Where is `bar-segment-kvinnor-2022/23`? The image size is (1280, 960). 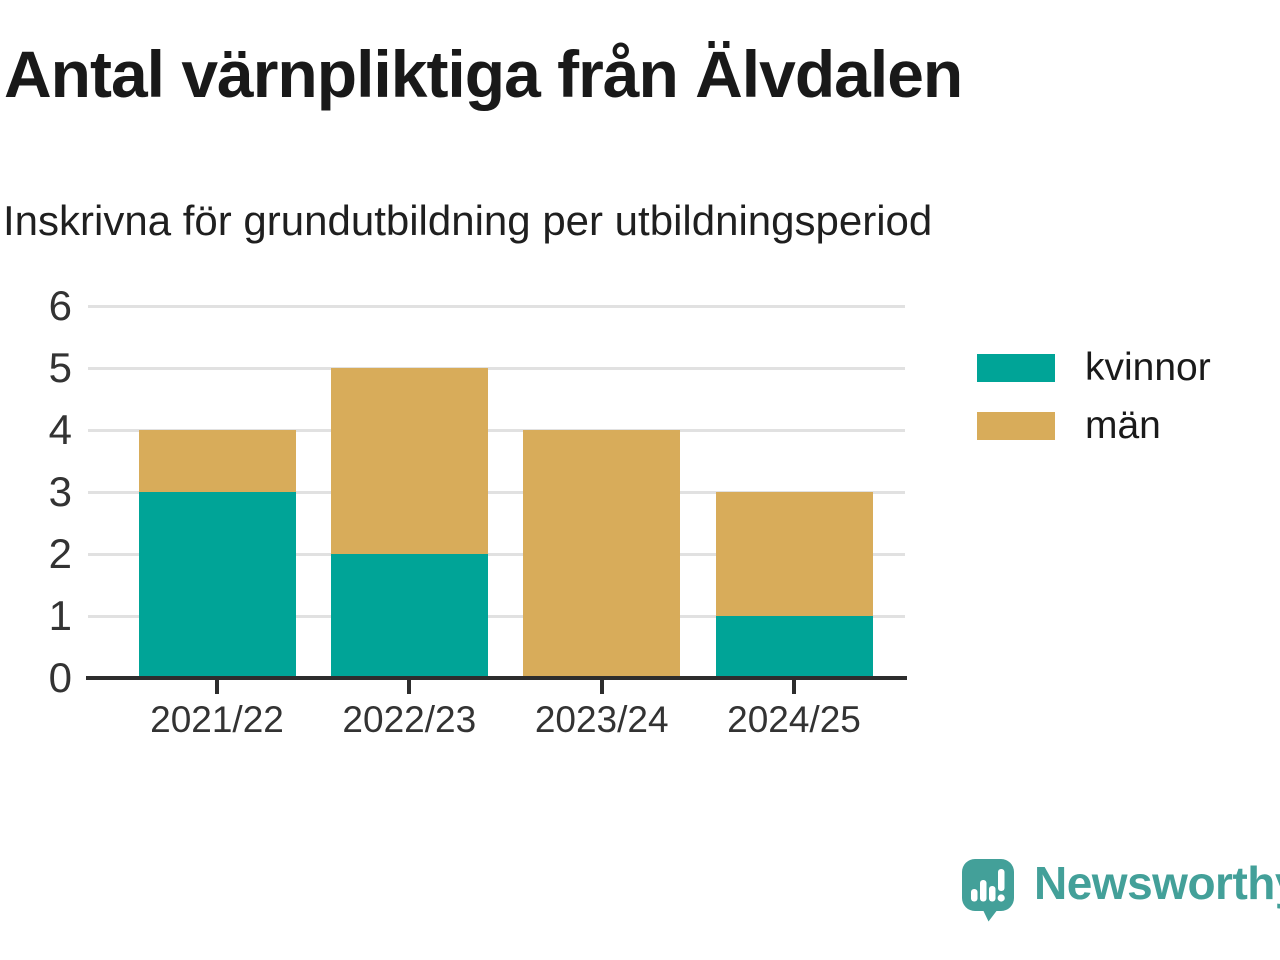 bar-segment-kvinnor-2022/23 is located at coordinates (409, 616).